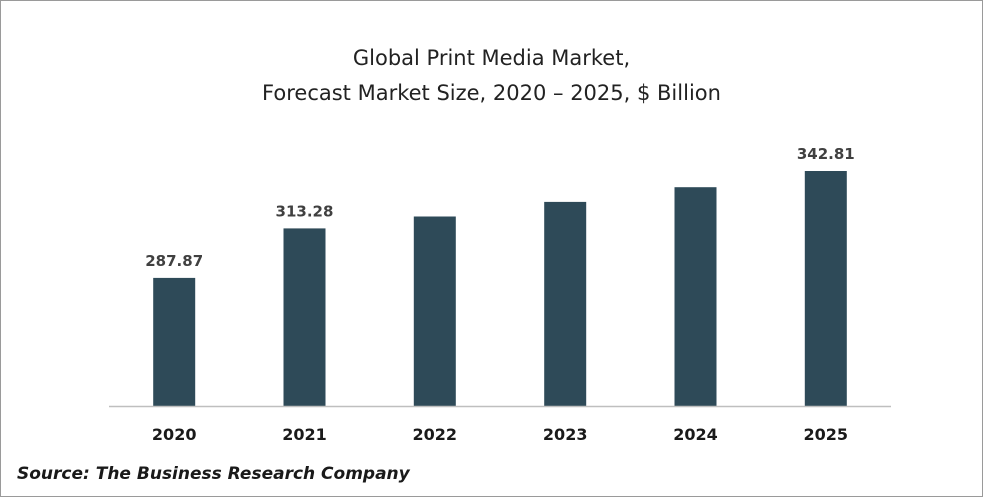  I want to click on x-tick-label-2020: 2020, so click(174, 434).